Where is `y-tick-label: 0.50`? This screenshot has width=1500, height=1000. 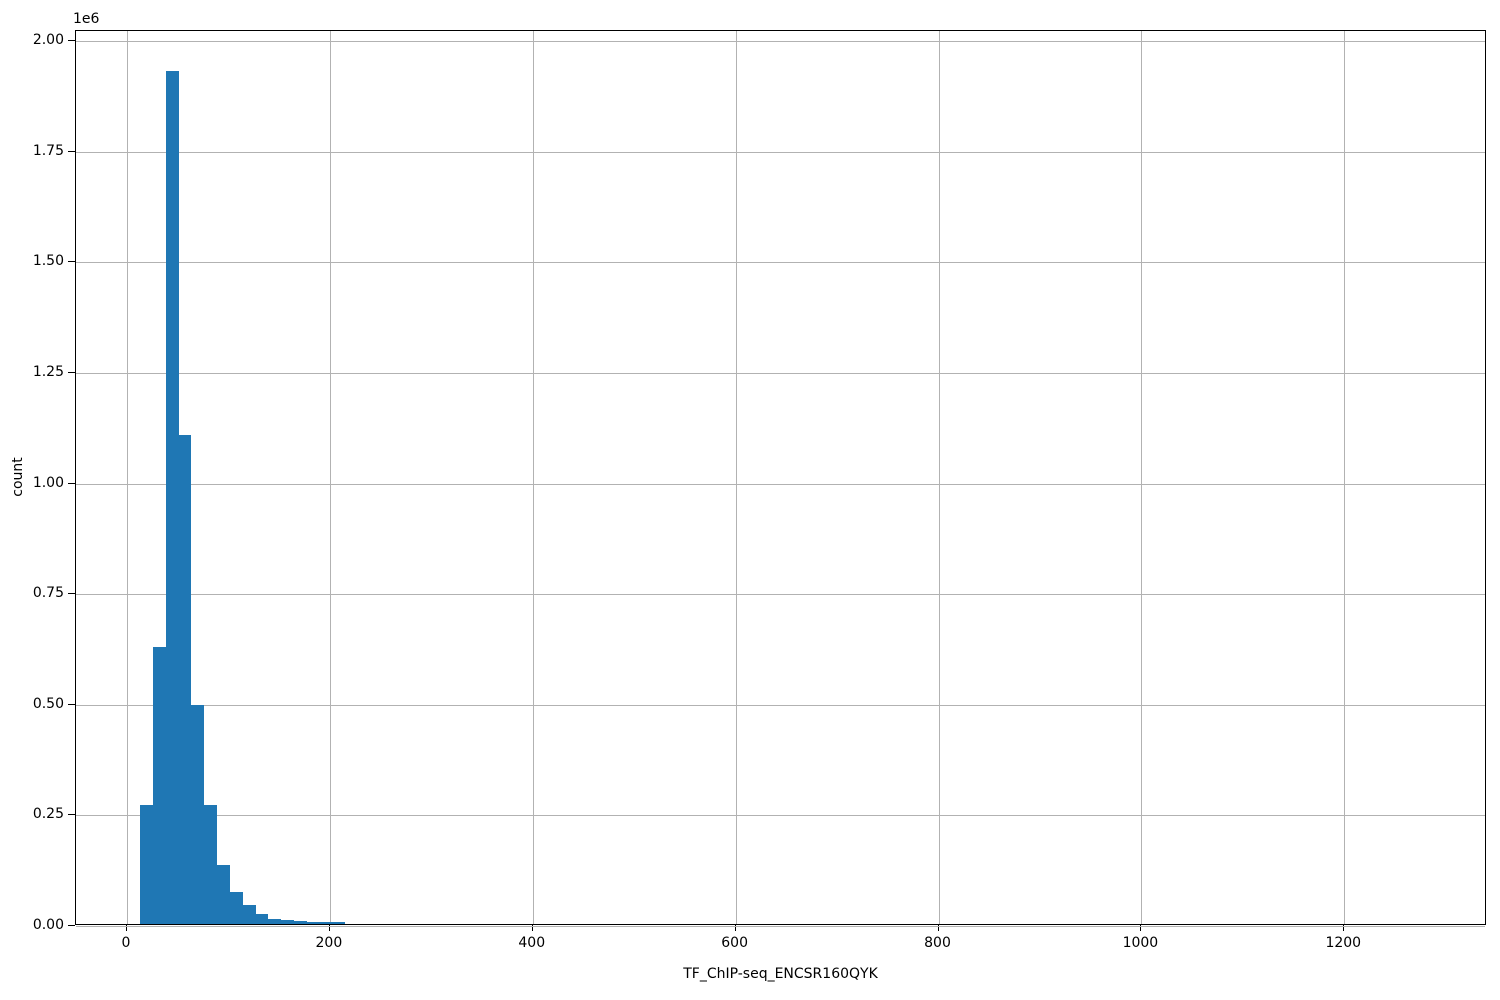
y-tick-label: 0.50 is located at coordinates (48, 703).